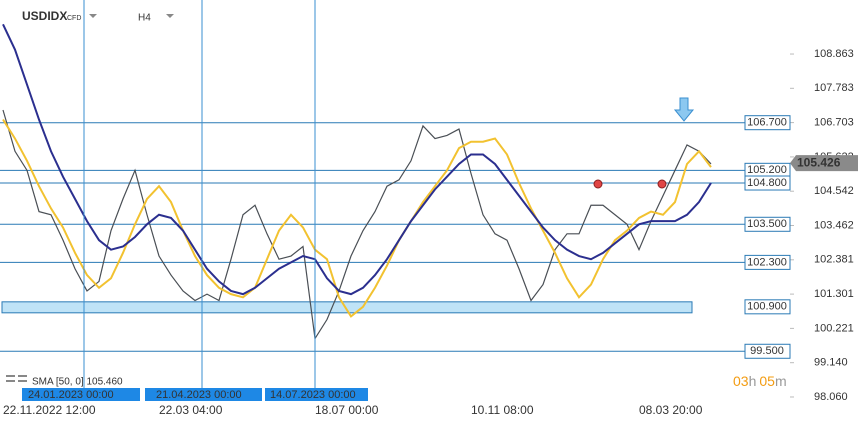  I want to click on date-marker: 14.07.2023 00:00, so click(313, 395).